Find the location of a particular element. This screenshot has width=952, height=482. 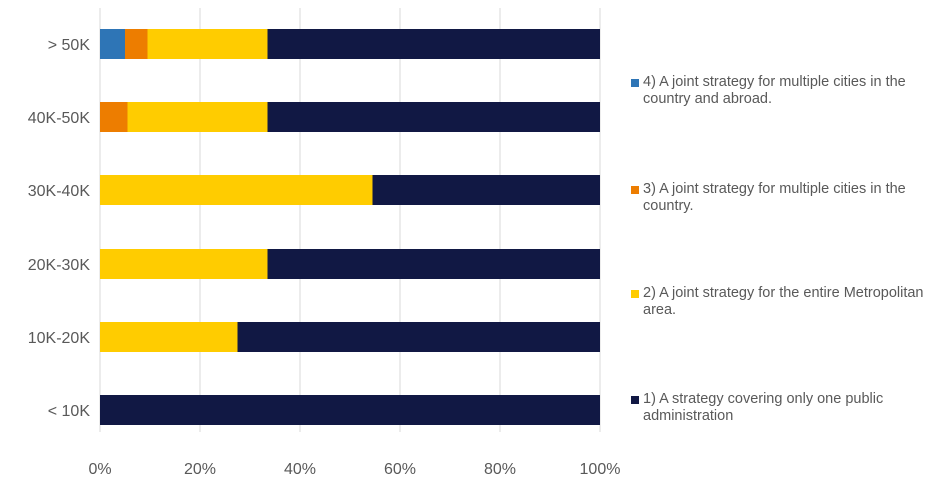

y-axis-category-labels: > 50K 40K-50K 30K-40K 20K-30K 10K-20K < 10K is located at coordinates (59, 228).